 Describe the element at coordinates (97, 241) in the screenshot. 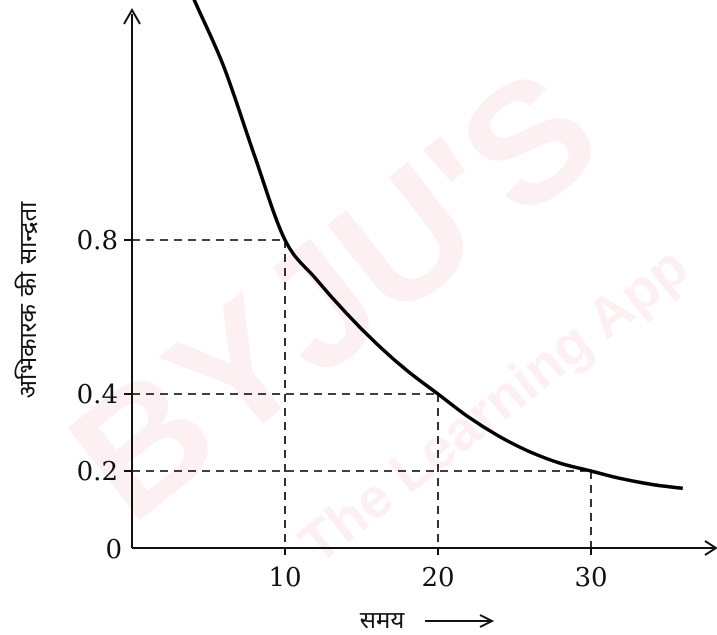

I see `y-tick-label: 0.8` at that location.